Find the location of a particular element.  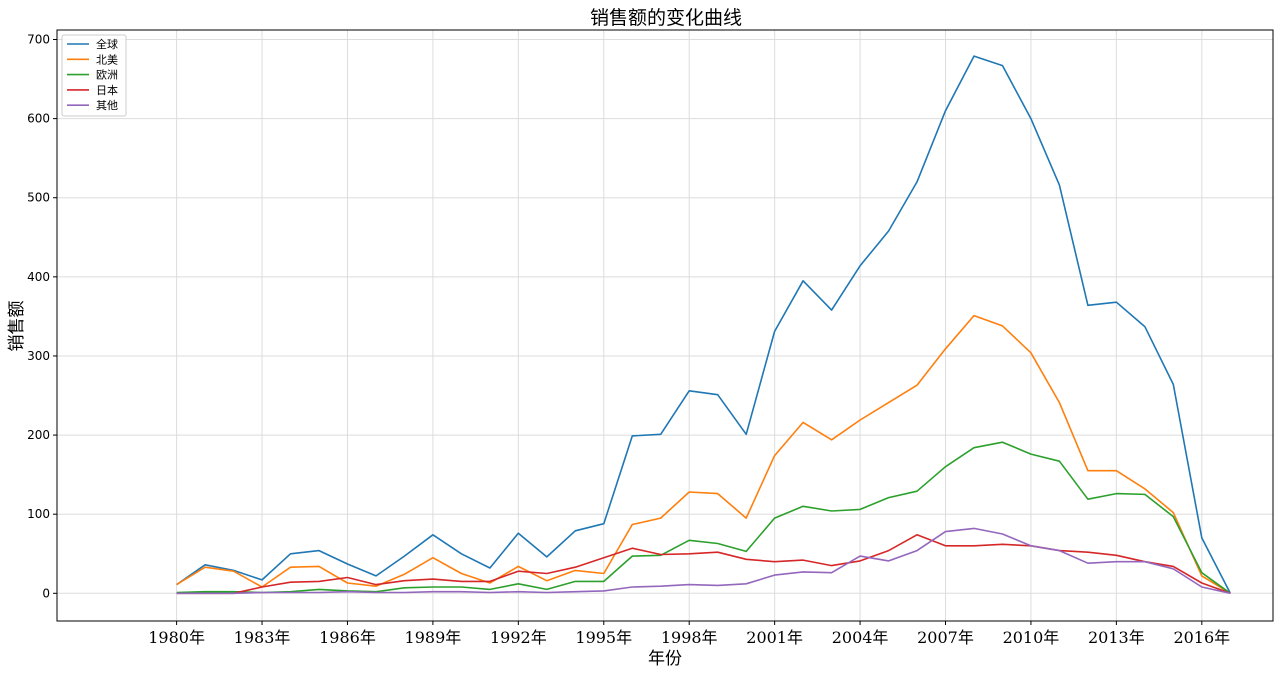

y-tick-label: 300 is located at coordinates (38, 356).